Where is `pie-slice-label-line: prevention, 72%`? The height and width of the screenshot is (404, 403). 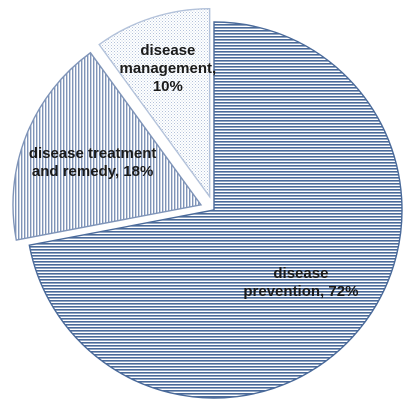
pie-slice-label-line: prevention, 72% is located at coordinates (300, 291).